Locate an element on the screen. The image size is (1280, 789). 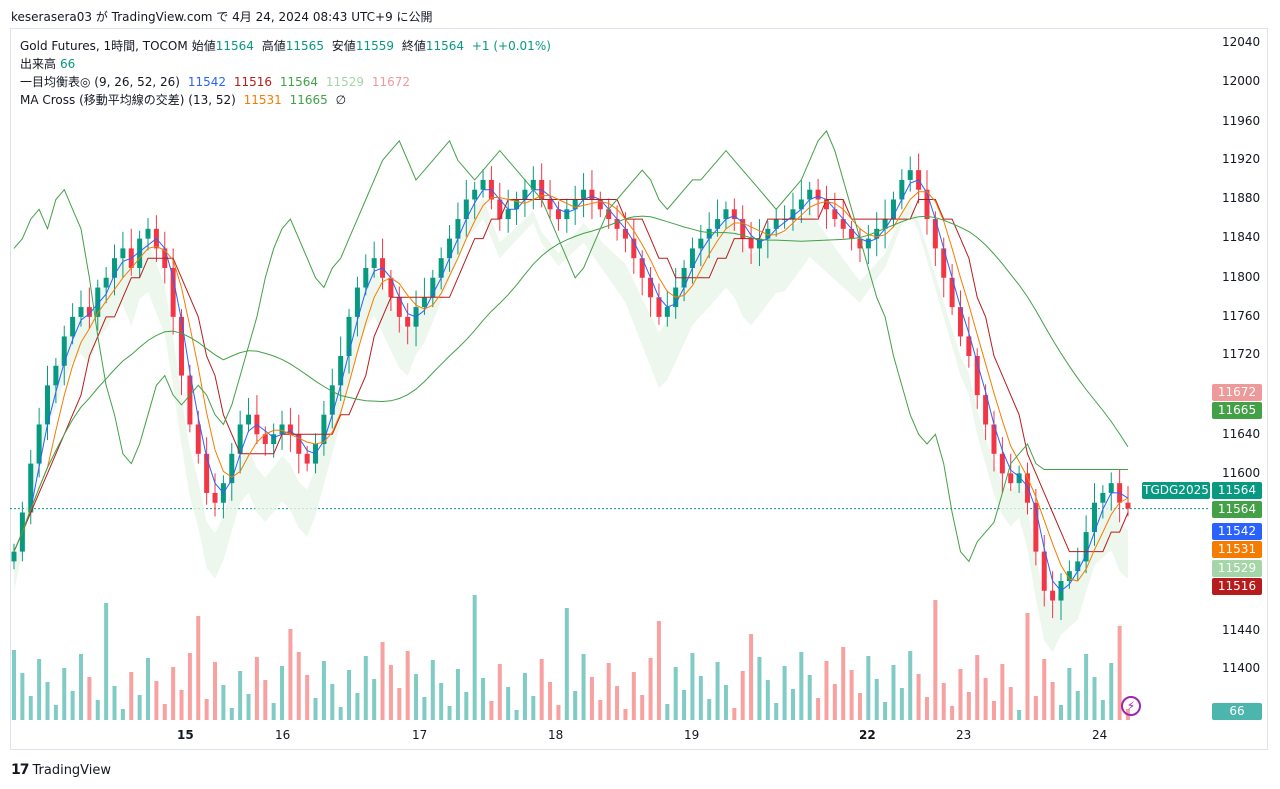
tradingview-brand: TradingView is located at coordinates (72, 770).